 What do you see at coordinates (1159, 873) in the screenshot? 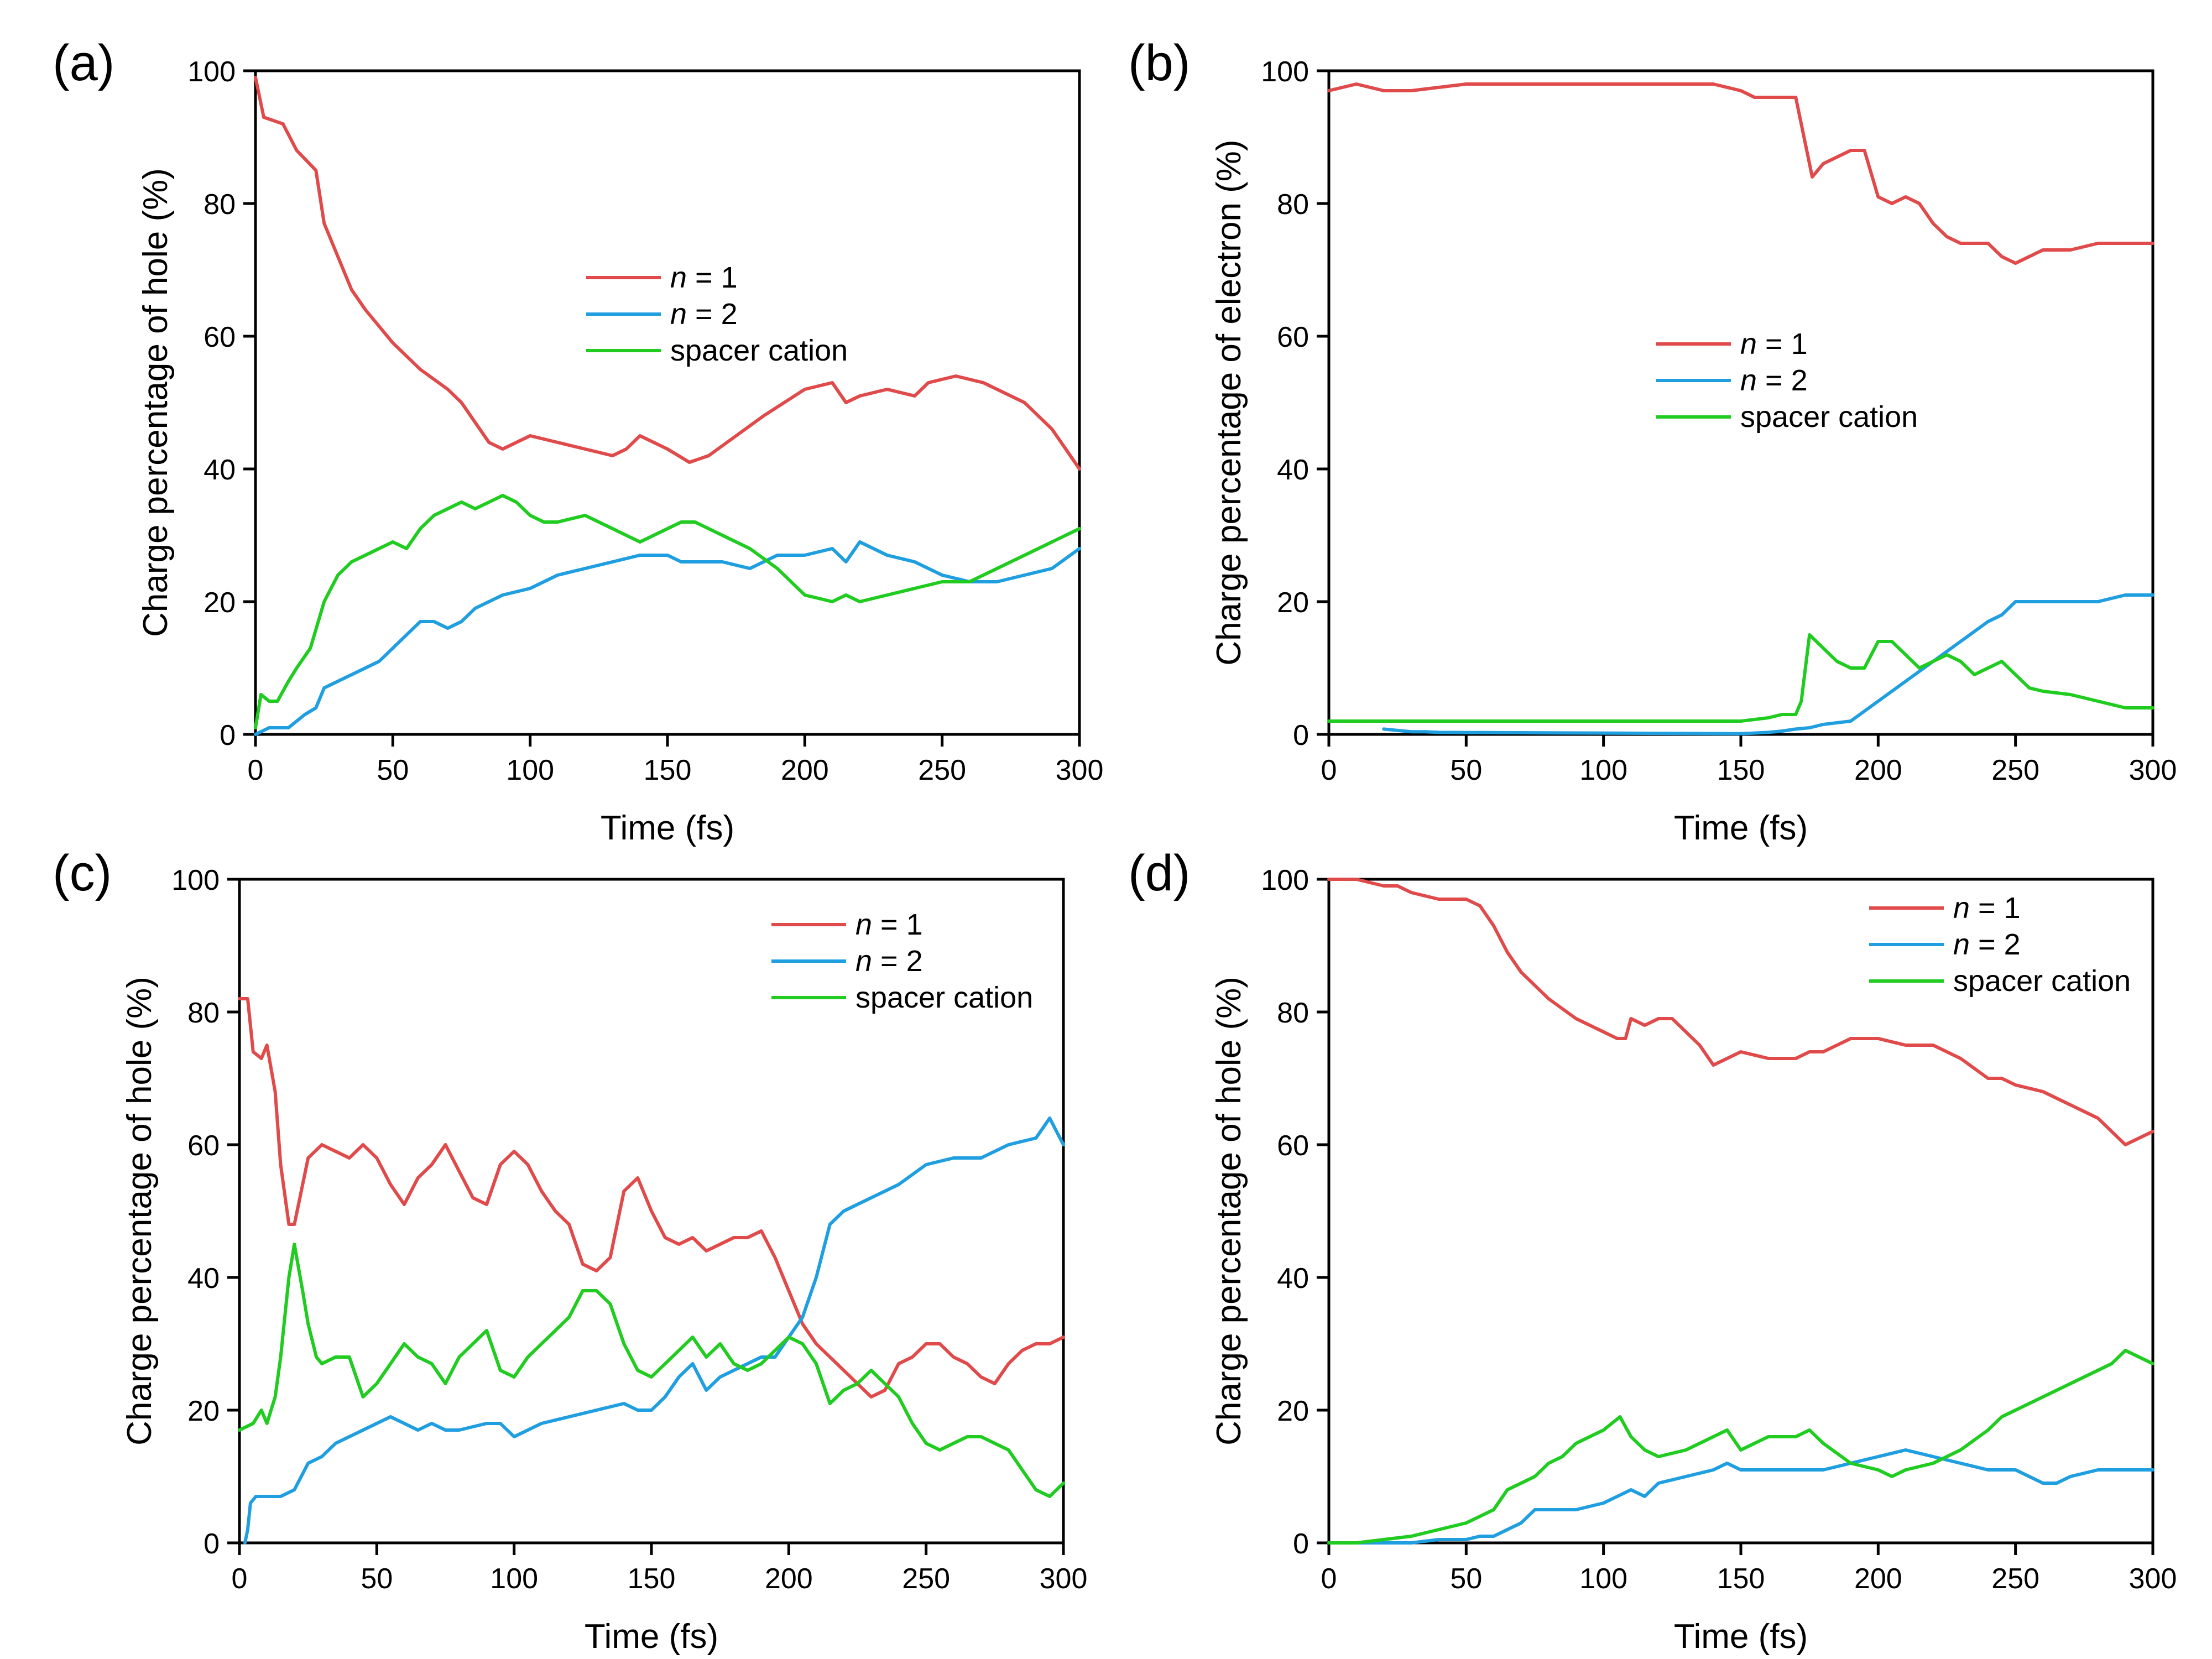
I see `panel-label: (d)` at bounding box center [1159, 873].